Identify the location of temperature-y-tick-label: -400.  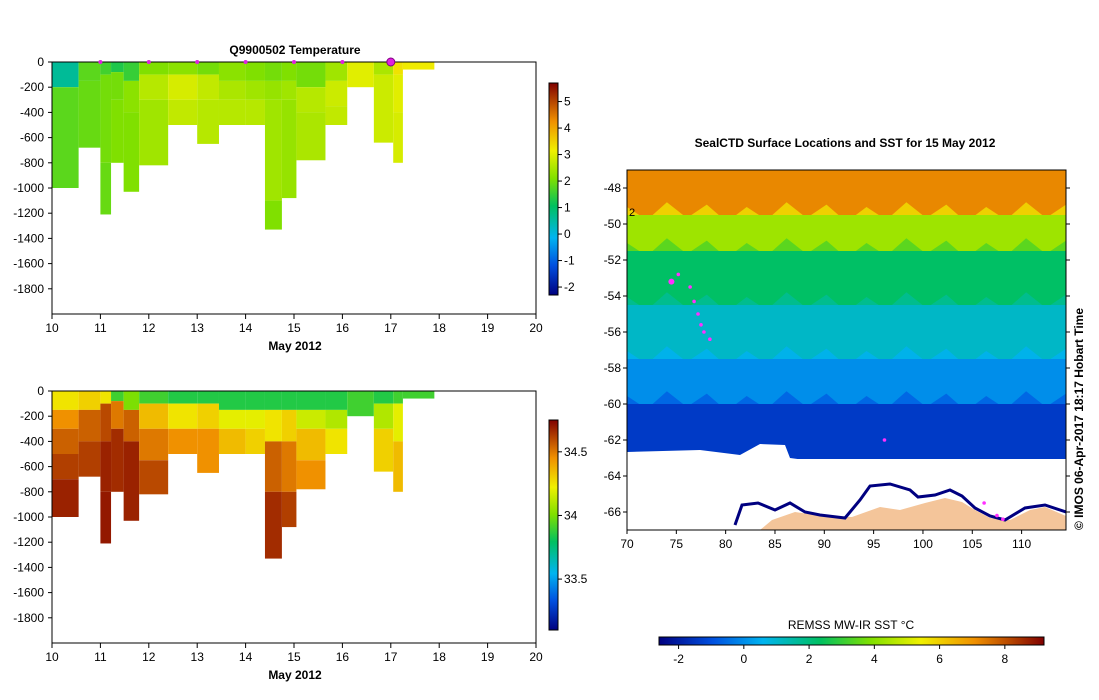
(32, 112).